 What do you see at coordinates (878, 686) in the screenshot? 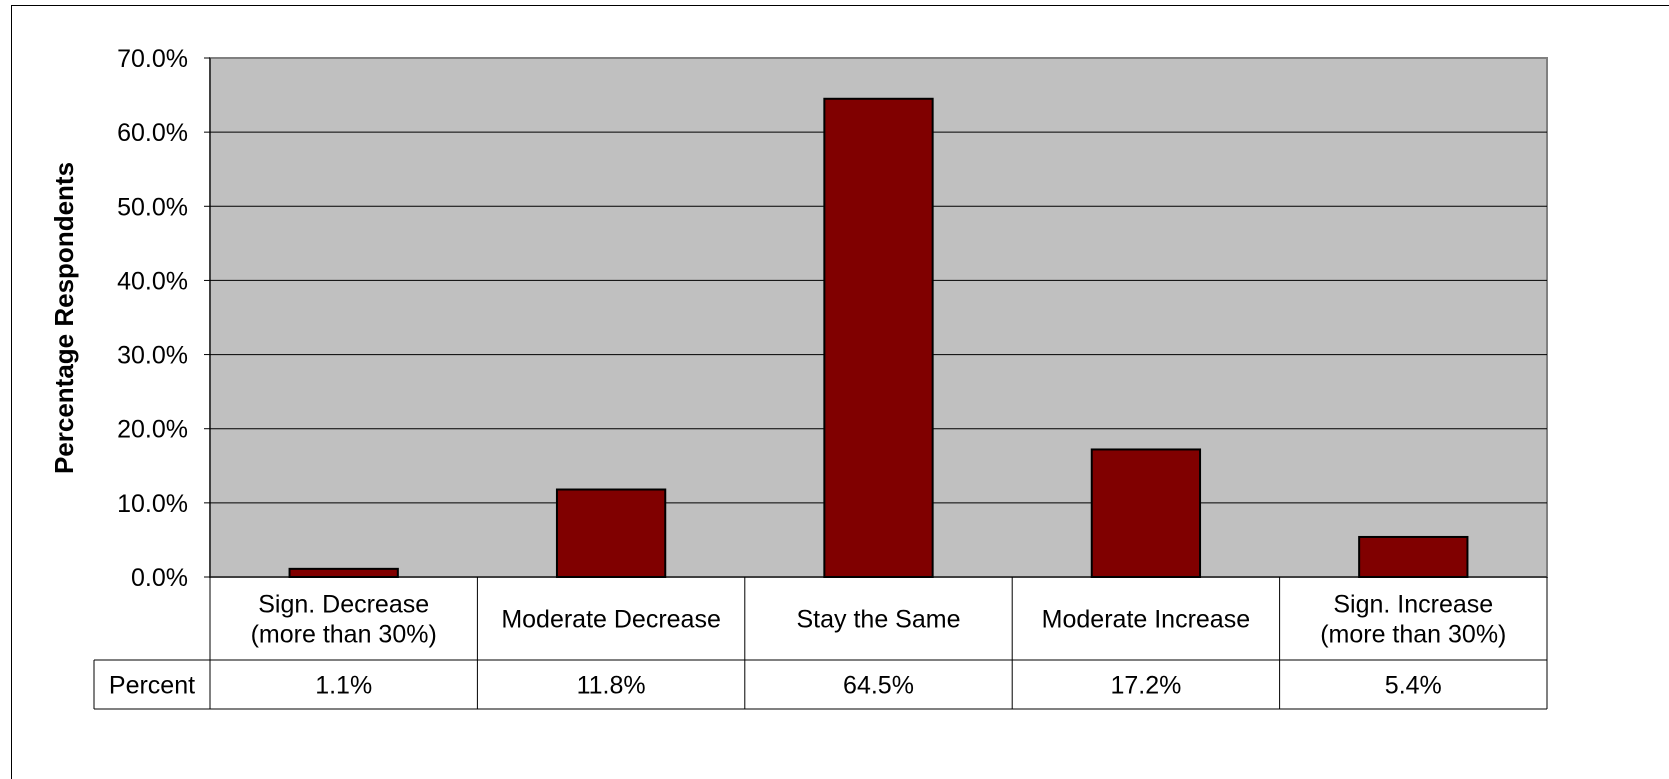
I see `table-cell-value: 64.5%` at bounding box center [878, 686].